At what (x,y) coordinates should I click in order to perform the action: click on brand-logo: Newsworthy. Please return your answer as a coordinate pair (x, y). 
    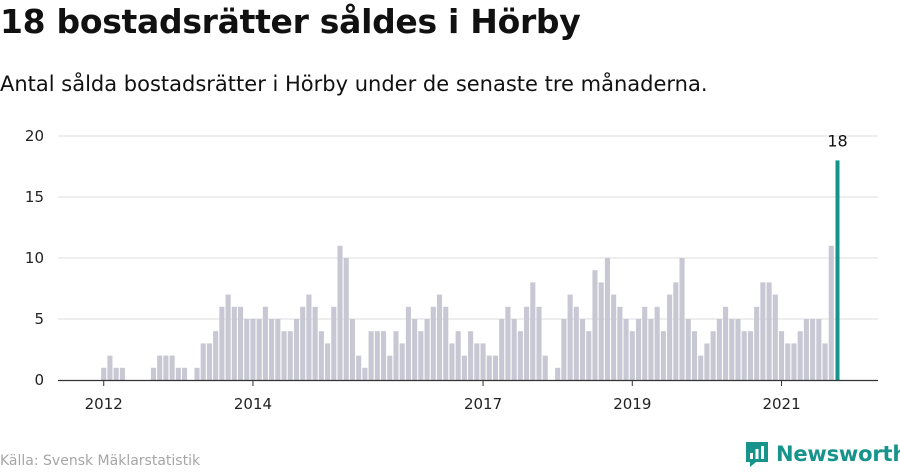
    Looking at the image, I should click on (822, 454).